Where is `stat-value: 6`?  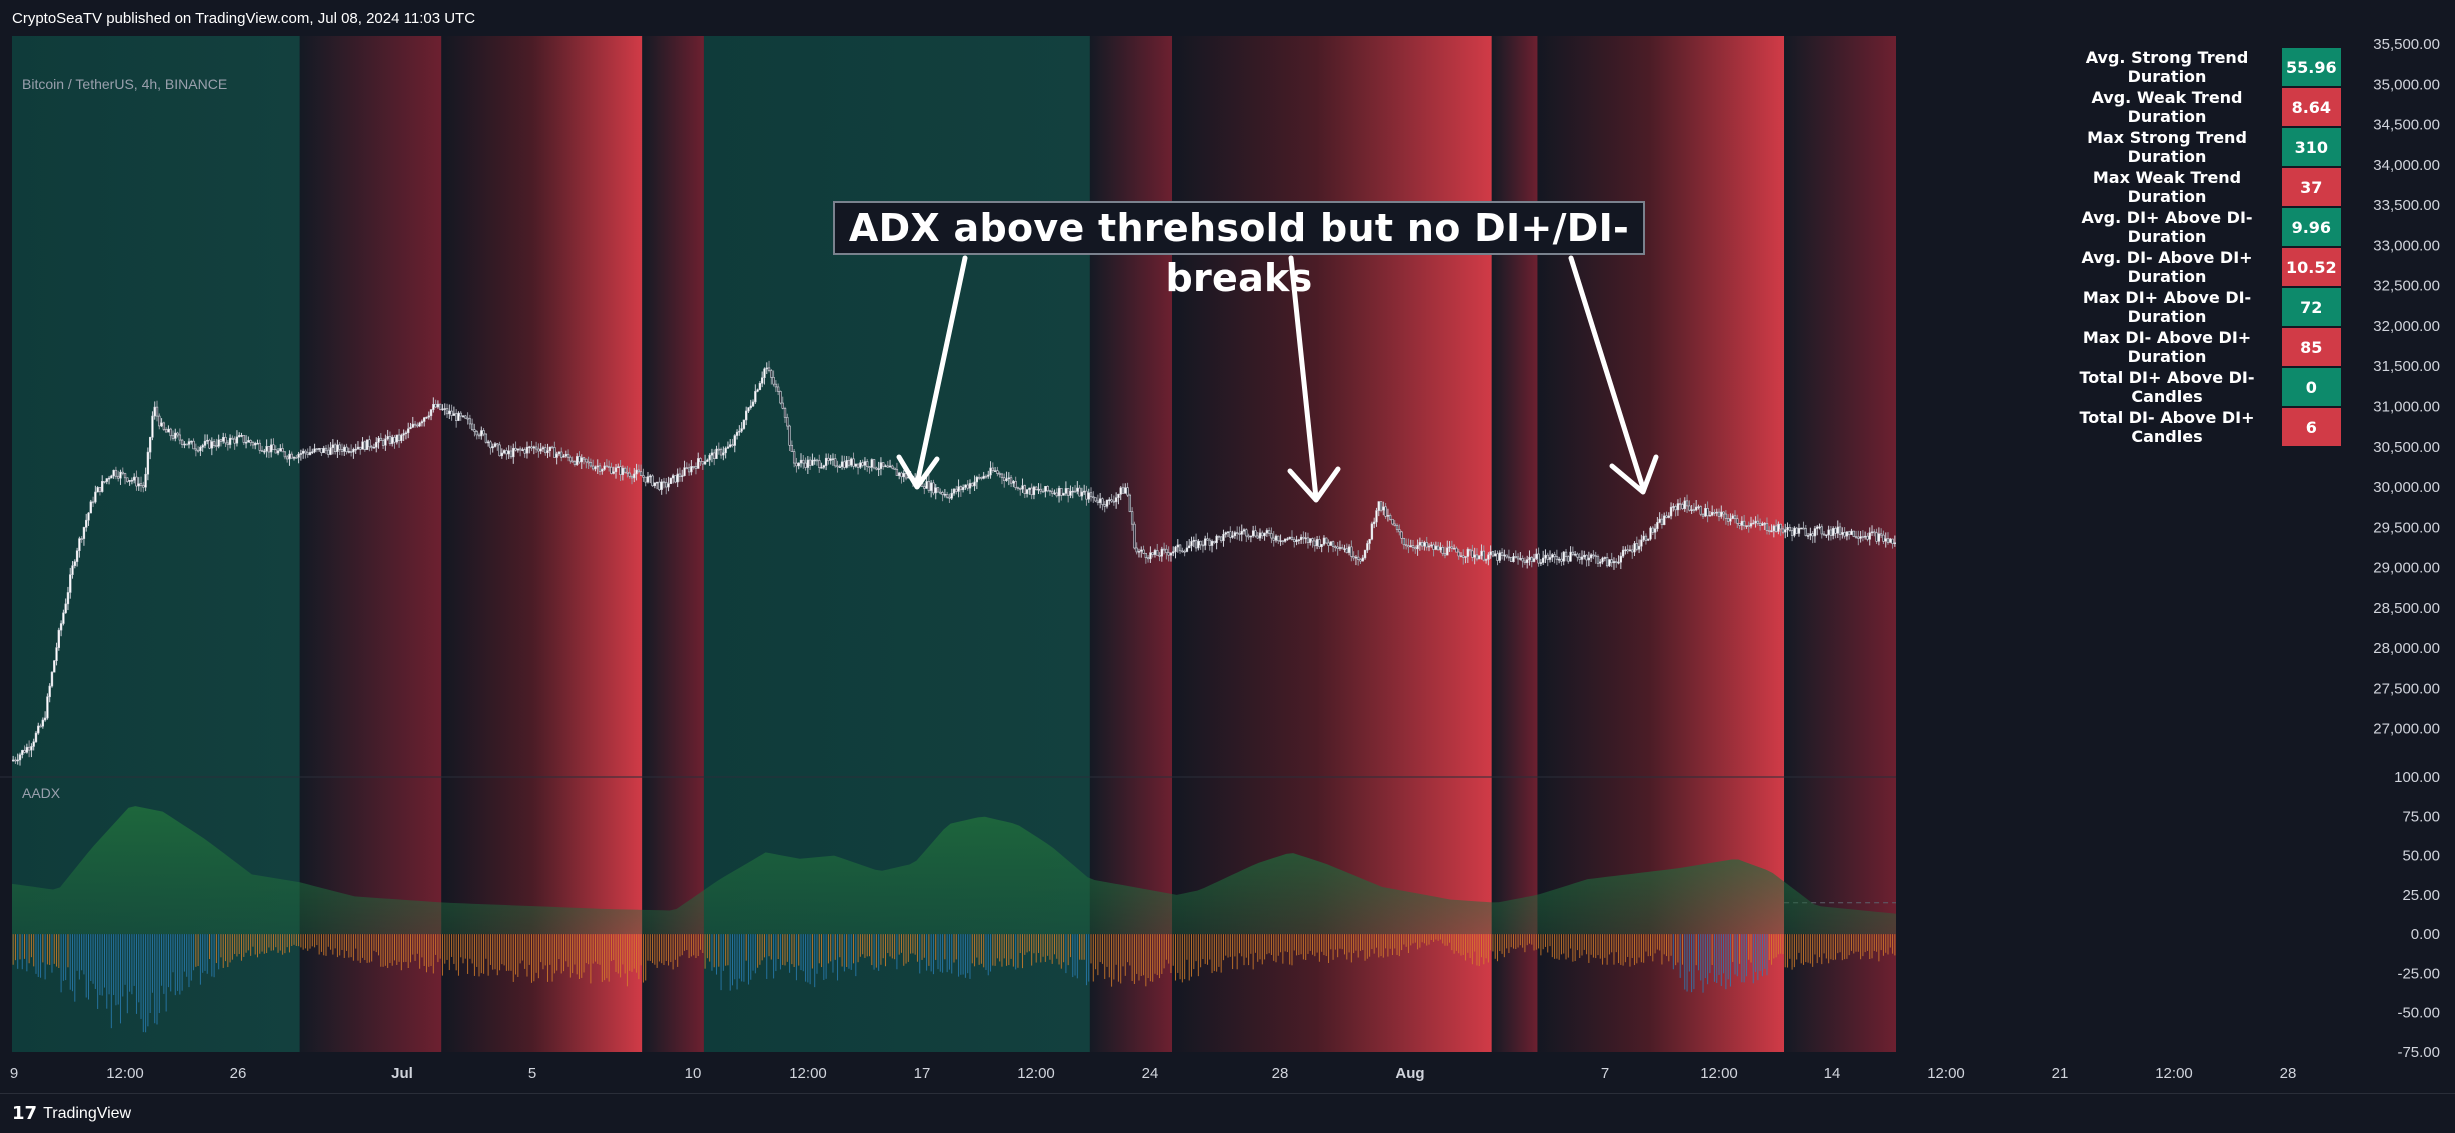
stat-value: 6 is located at coordinates (2311, 427).